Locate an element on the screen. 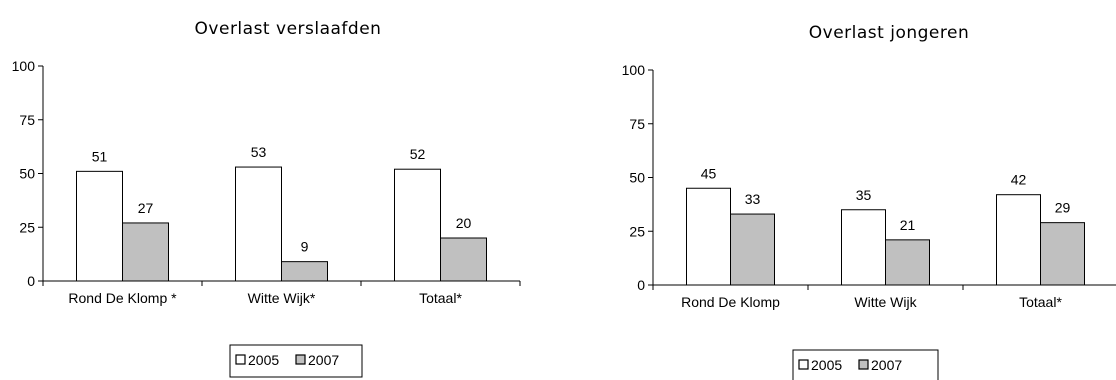 This screenshot has width=1116, height=380. data-label: 9 is located at coordinates (305, 247).